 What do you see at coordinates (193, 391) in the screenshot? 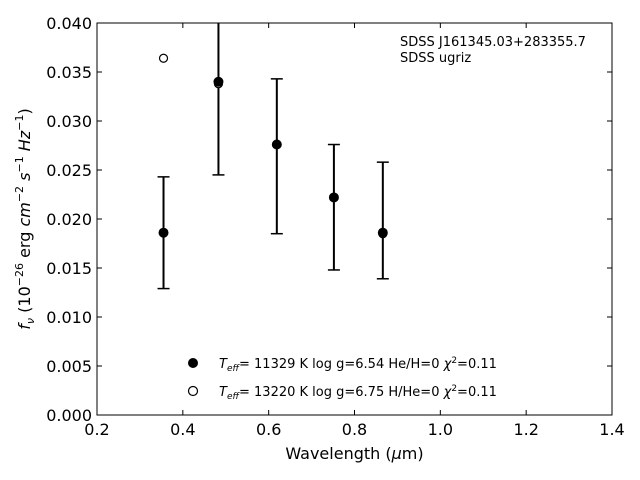
I see `legend-marker-open` at bounding box center [193, 391].